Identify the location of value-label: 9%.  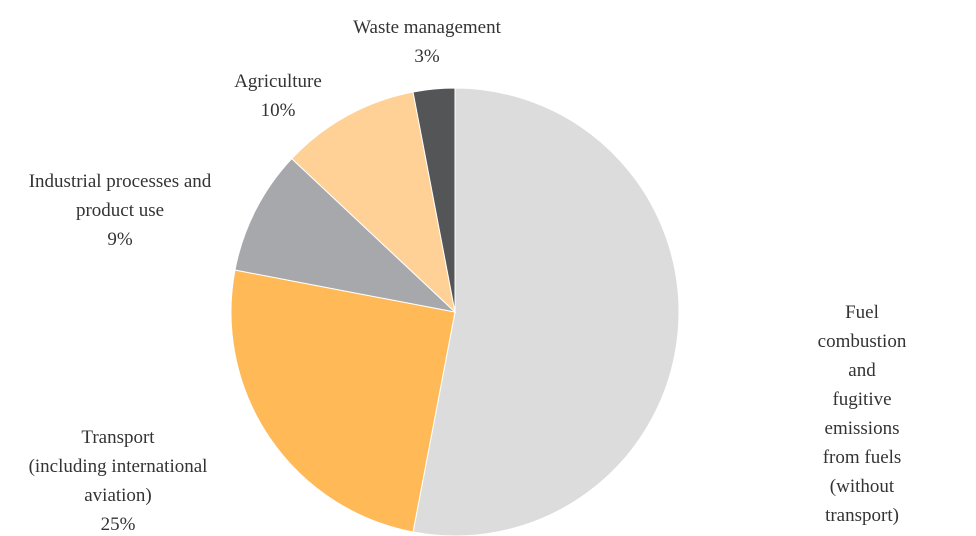
(120, 239).